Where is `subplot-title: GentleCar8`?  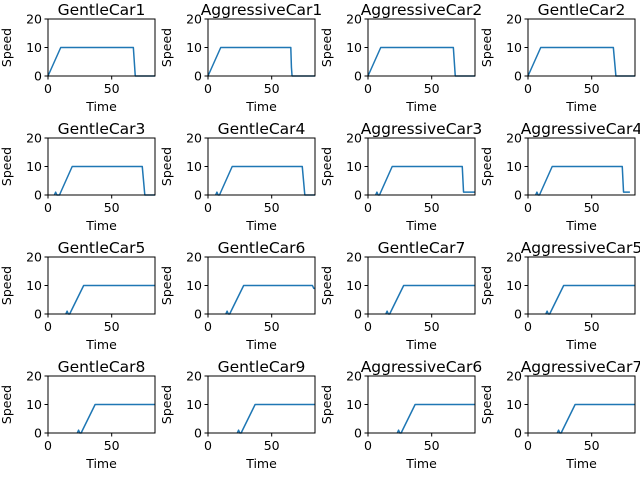
subplot-title: GentleCar8 is located at coordinates (102, 367).